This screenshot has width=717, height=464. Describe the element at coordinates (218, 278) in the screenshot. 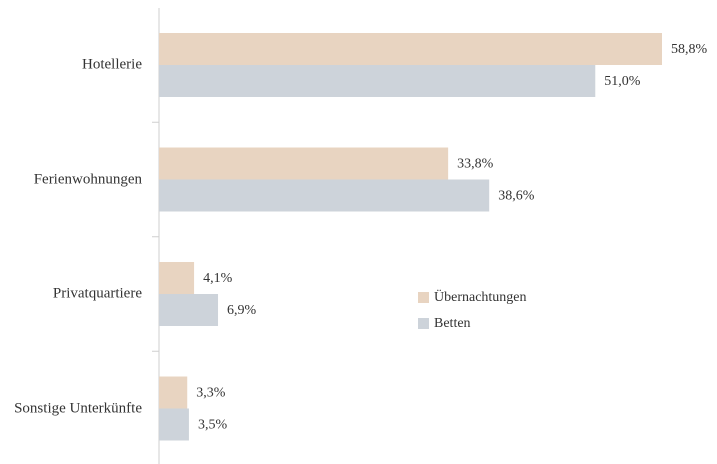

I see `value-label: 4,1%` at that location.